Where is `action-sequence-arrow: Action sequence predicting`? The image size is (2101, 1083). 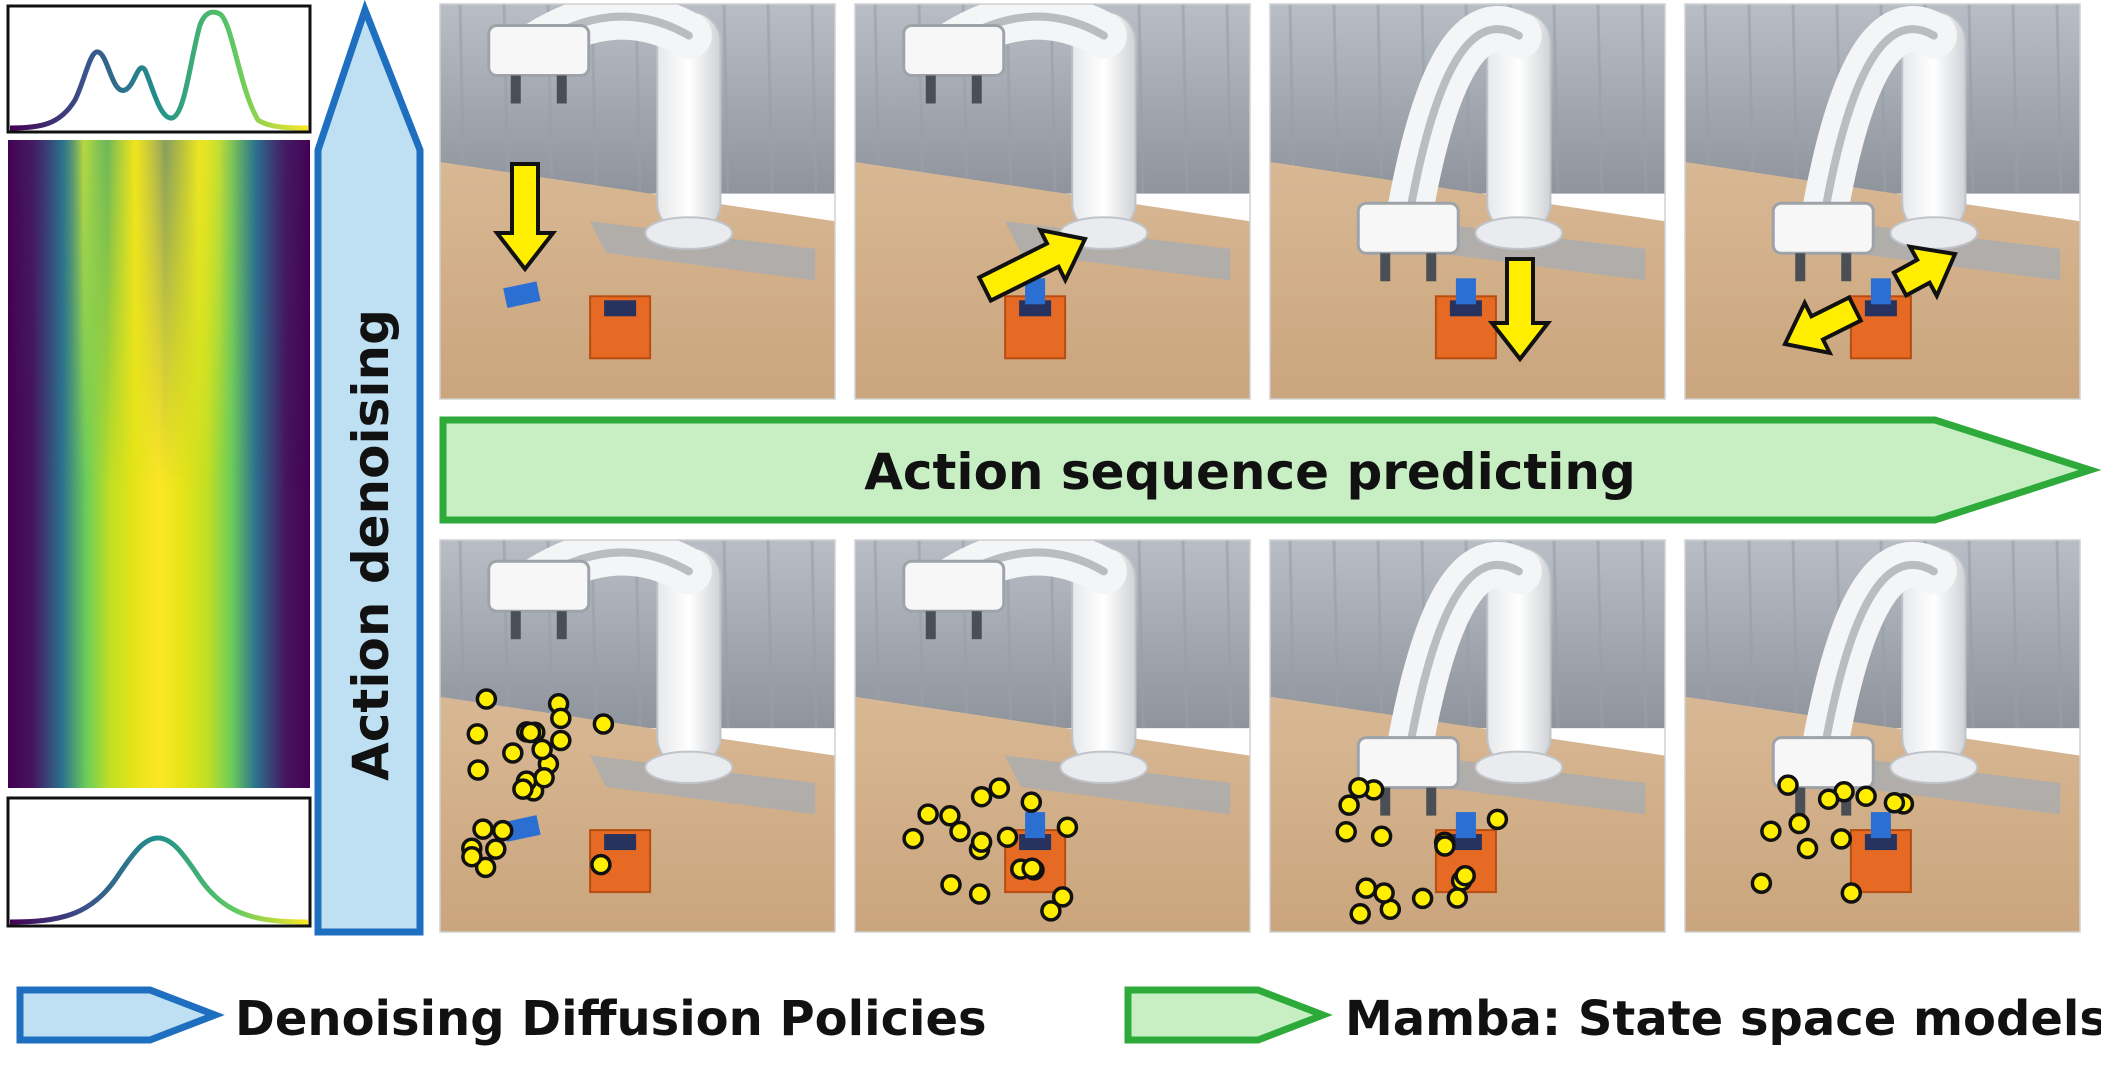
action-sequence-arrow: Action sequence predicting is located at coordinates (1270, 470).